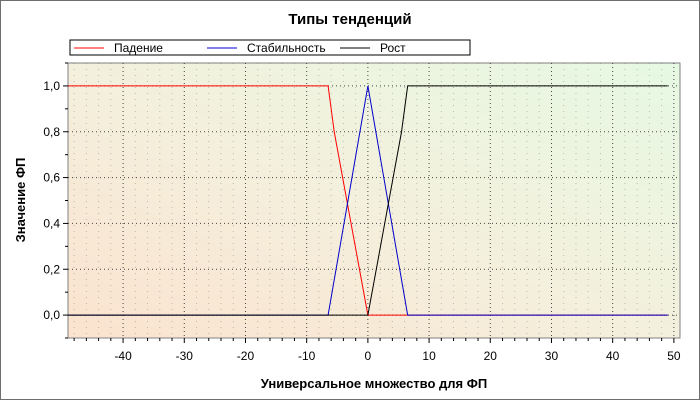 The image size is (700, 400). Describe the element at coordinates (552, 356) in the screenshot. I see `x-tick-label: 30` at that location.